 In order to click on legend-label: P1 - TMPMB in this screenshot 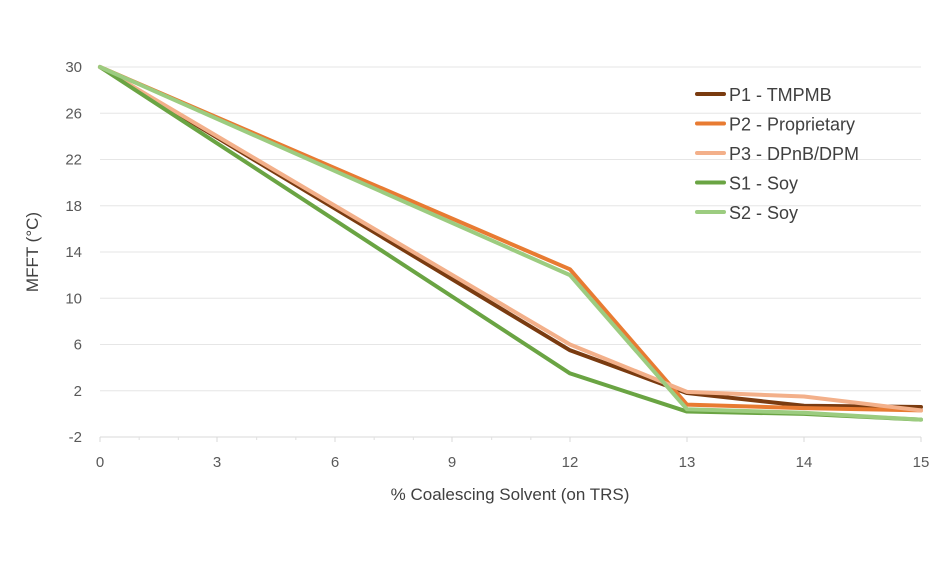, I will do `click(780, 95)`.